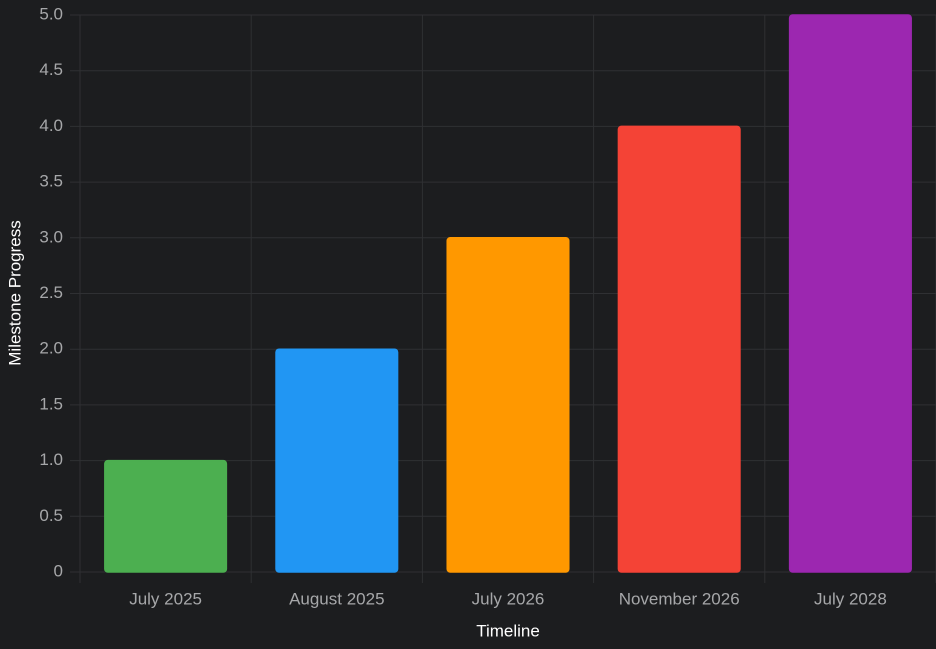 This screenshot has width=936, height=649. Describe the element at coordinates (51, 125) in the screenshot. I see `y-tick-label: 4.0` at that location.